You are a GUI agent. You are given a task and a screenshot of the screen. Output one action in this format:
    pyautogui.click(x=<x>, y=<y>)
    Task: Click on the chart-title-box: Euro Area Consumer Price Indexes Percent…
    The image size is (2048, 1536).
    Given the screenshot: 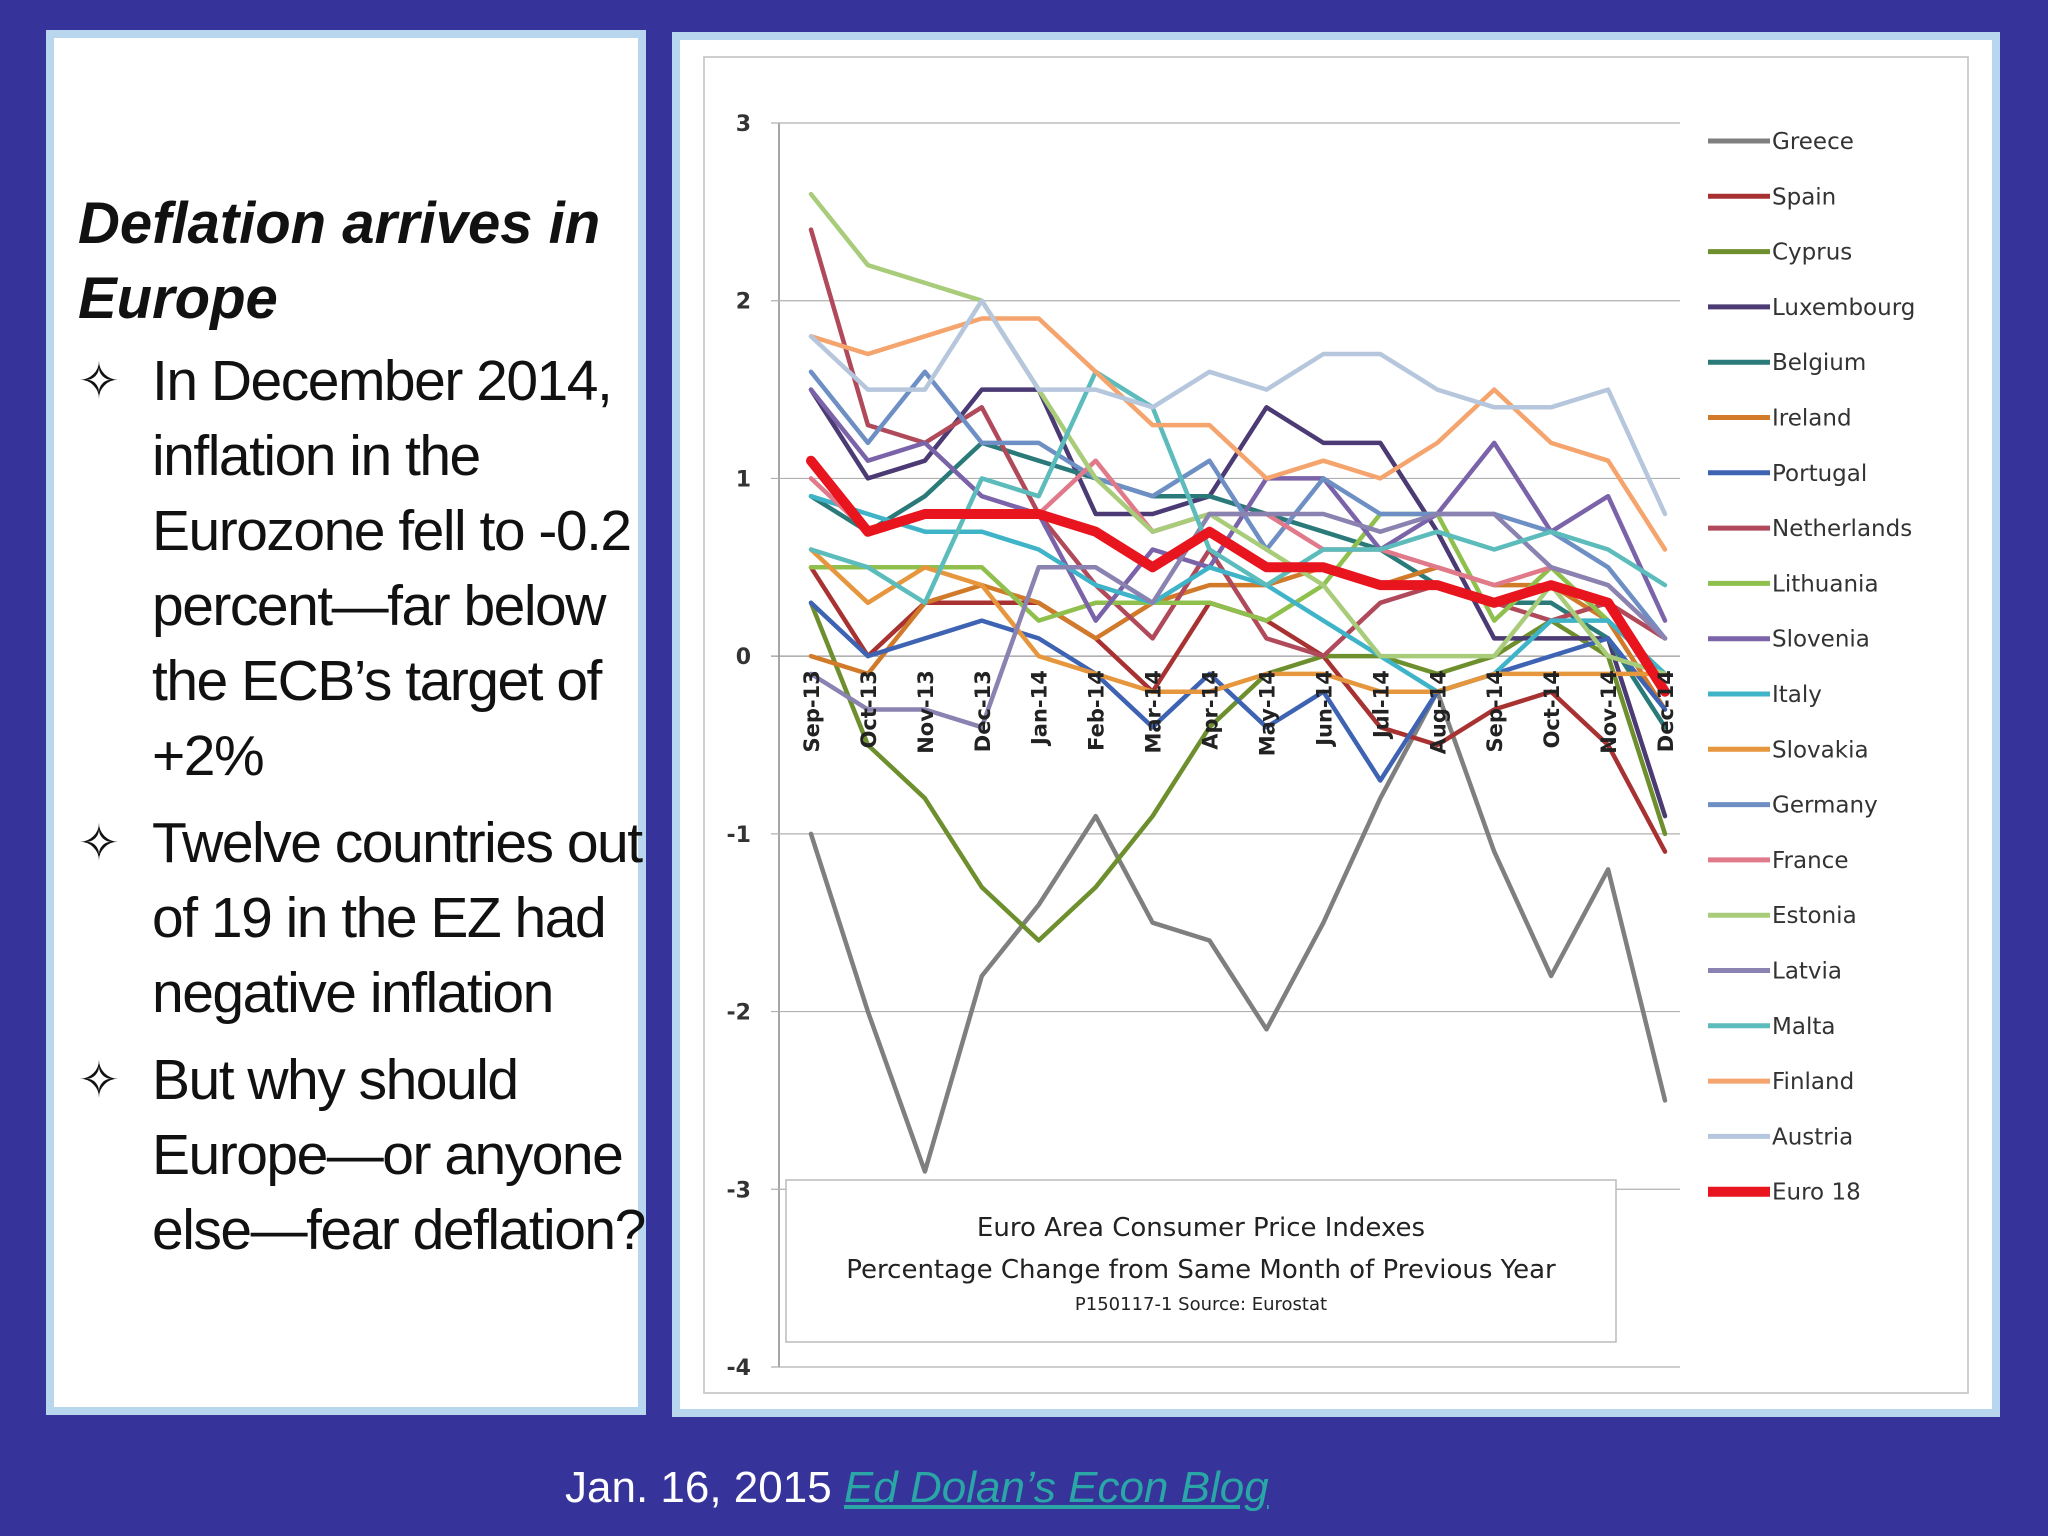 What is the action you would take?
    pyautogui.click(x=1201, y=1261)
    